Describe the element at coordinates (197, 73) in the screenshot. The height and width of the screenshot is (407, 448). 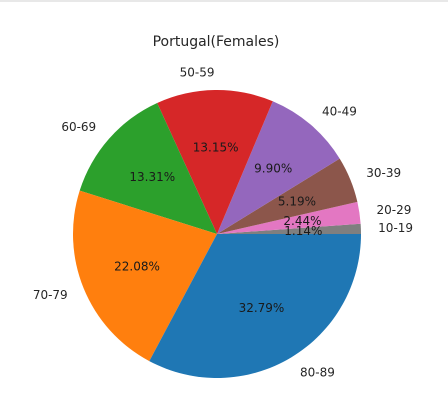
I see `pie-category-label-50-59: 50-59` at that location.